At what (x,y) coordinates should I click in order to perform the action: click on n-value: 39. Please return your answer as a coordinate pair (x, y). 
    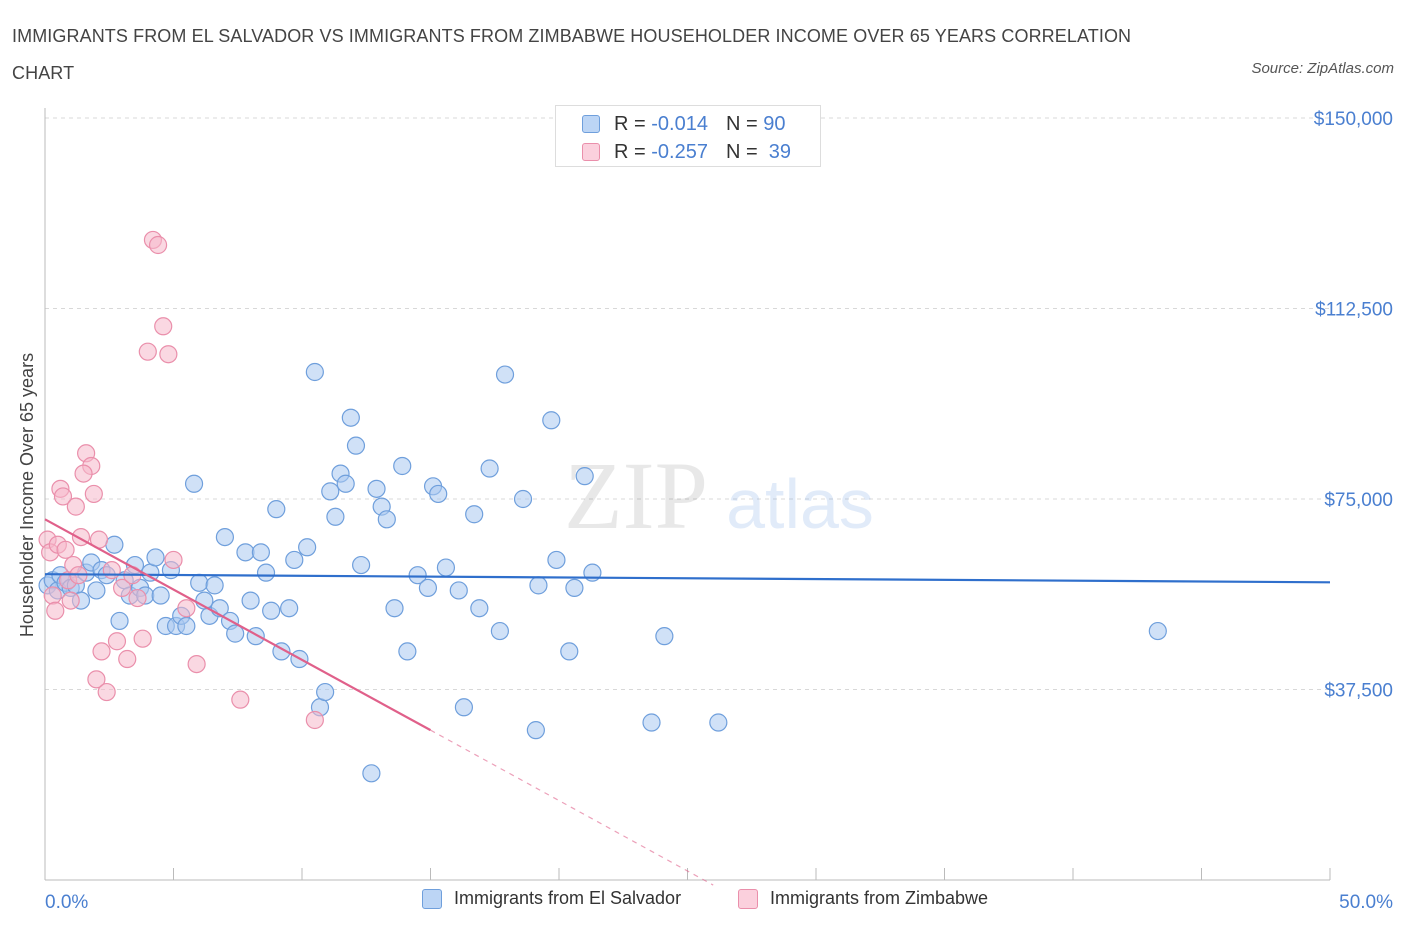
    Looking at the image, I should click on (780, 151).